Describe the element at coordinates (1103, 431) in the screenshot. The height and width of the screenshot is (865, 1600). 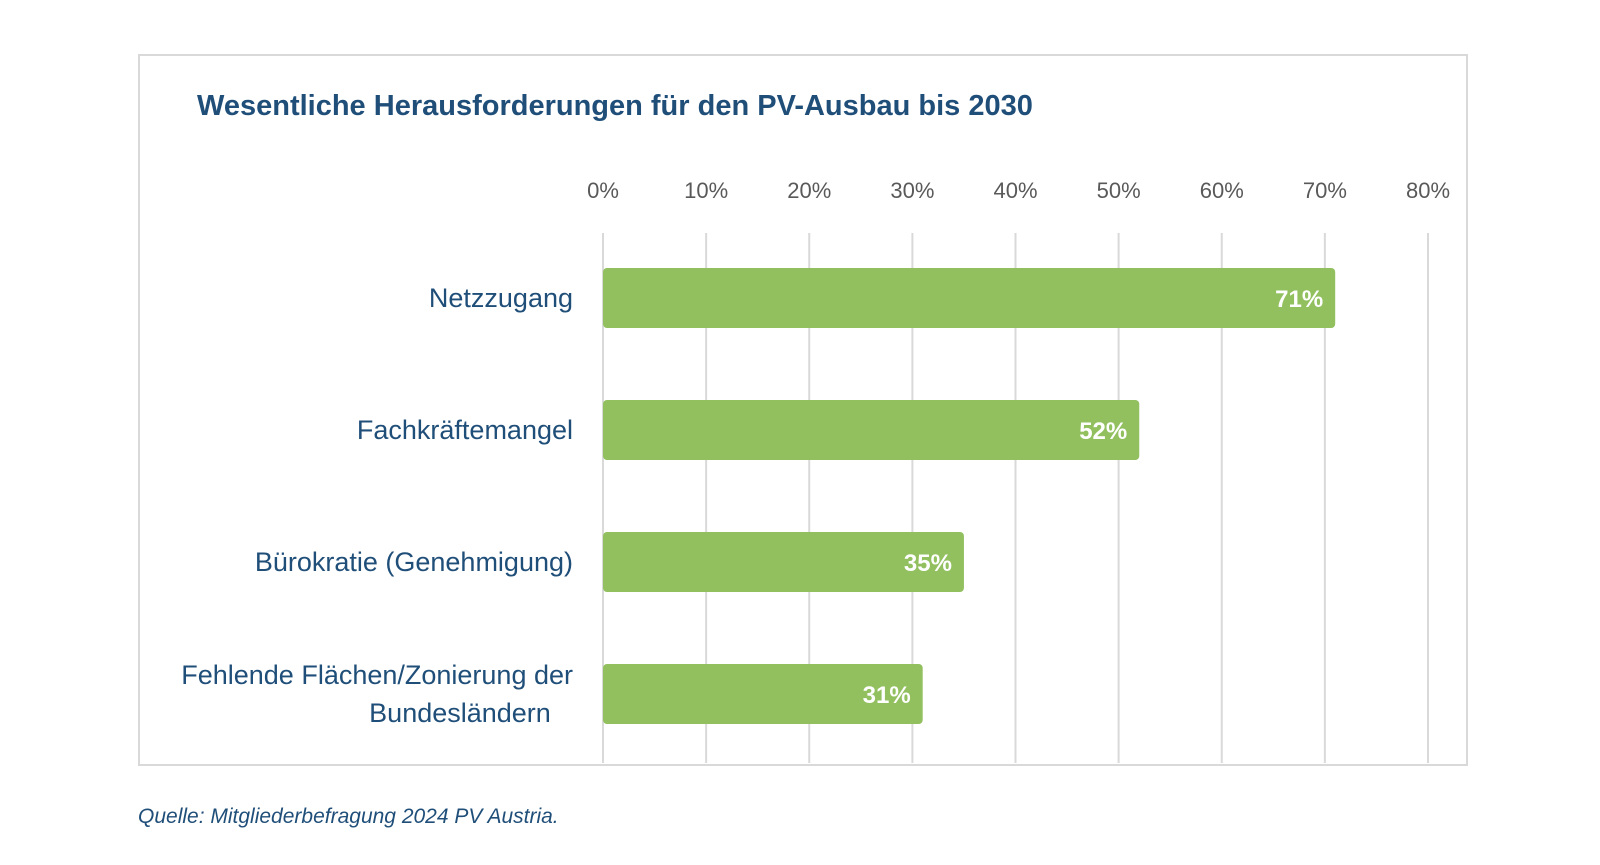
I see `data-label: 52%` at that location.